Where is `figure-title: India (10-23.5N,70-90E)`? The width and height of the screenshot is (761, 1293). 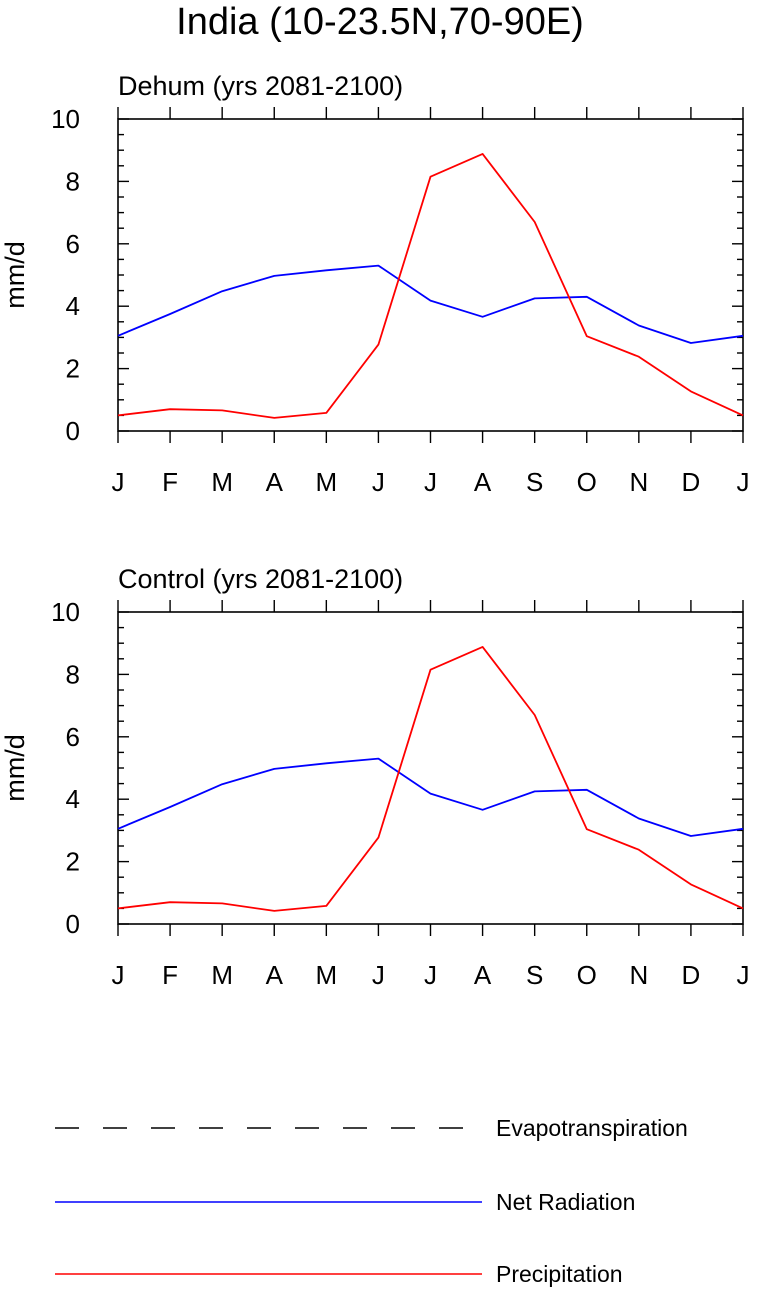 figure-title: India (10-23.5N,70-90E) is located at coordinates (380, 22).